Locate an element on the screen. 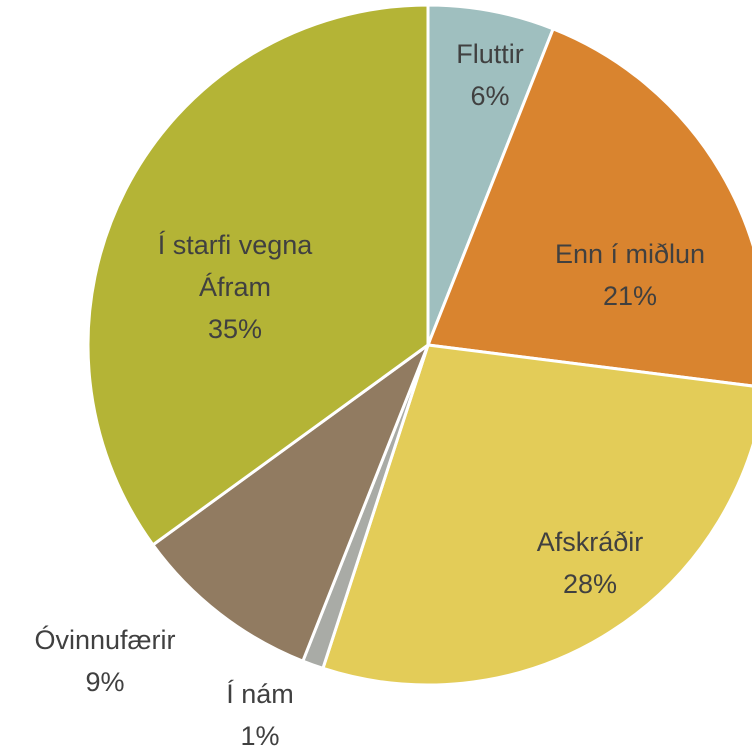  category-label: Óvinnufærir is located at coordinates (105, 640).